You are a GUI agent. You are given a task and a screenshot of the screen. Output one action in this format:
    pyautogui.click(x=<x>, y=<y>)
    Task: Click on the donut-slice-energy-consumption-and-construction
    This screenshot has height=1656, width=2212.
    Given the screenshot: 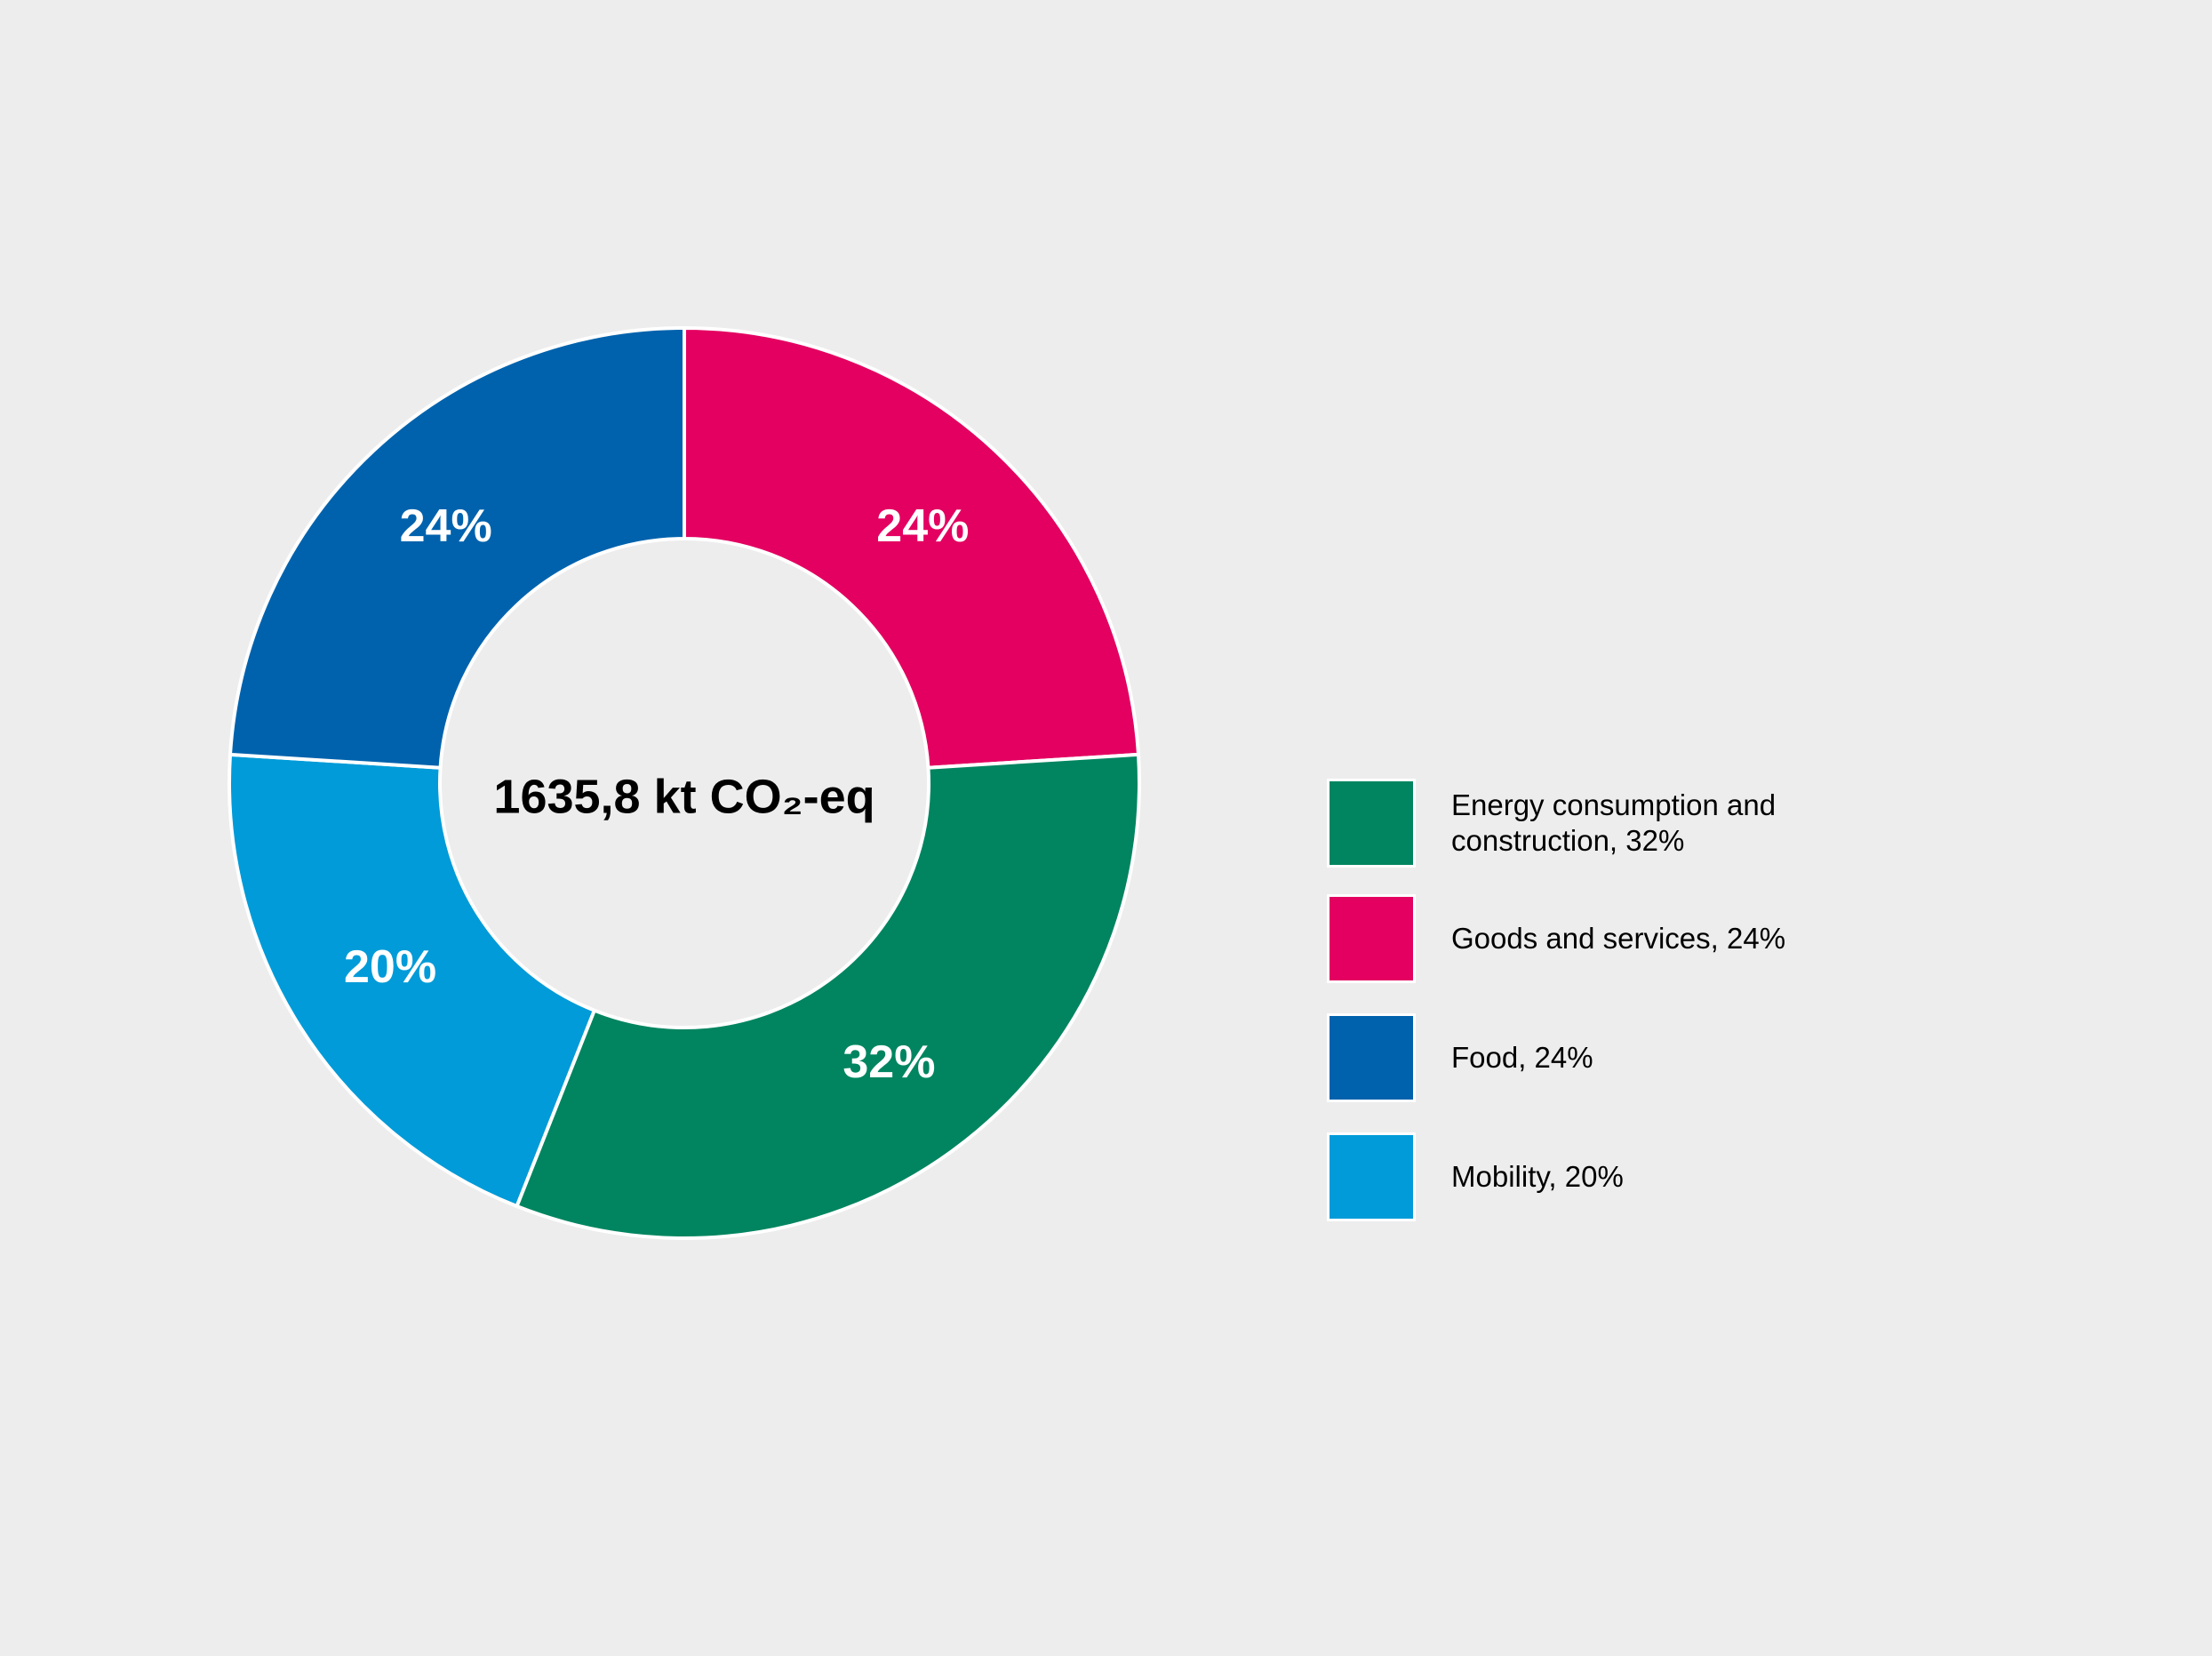 What is the action you would take?
    pyautogui.click(x=827, y=996)
    